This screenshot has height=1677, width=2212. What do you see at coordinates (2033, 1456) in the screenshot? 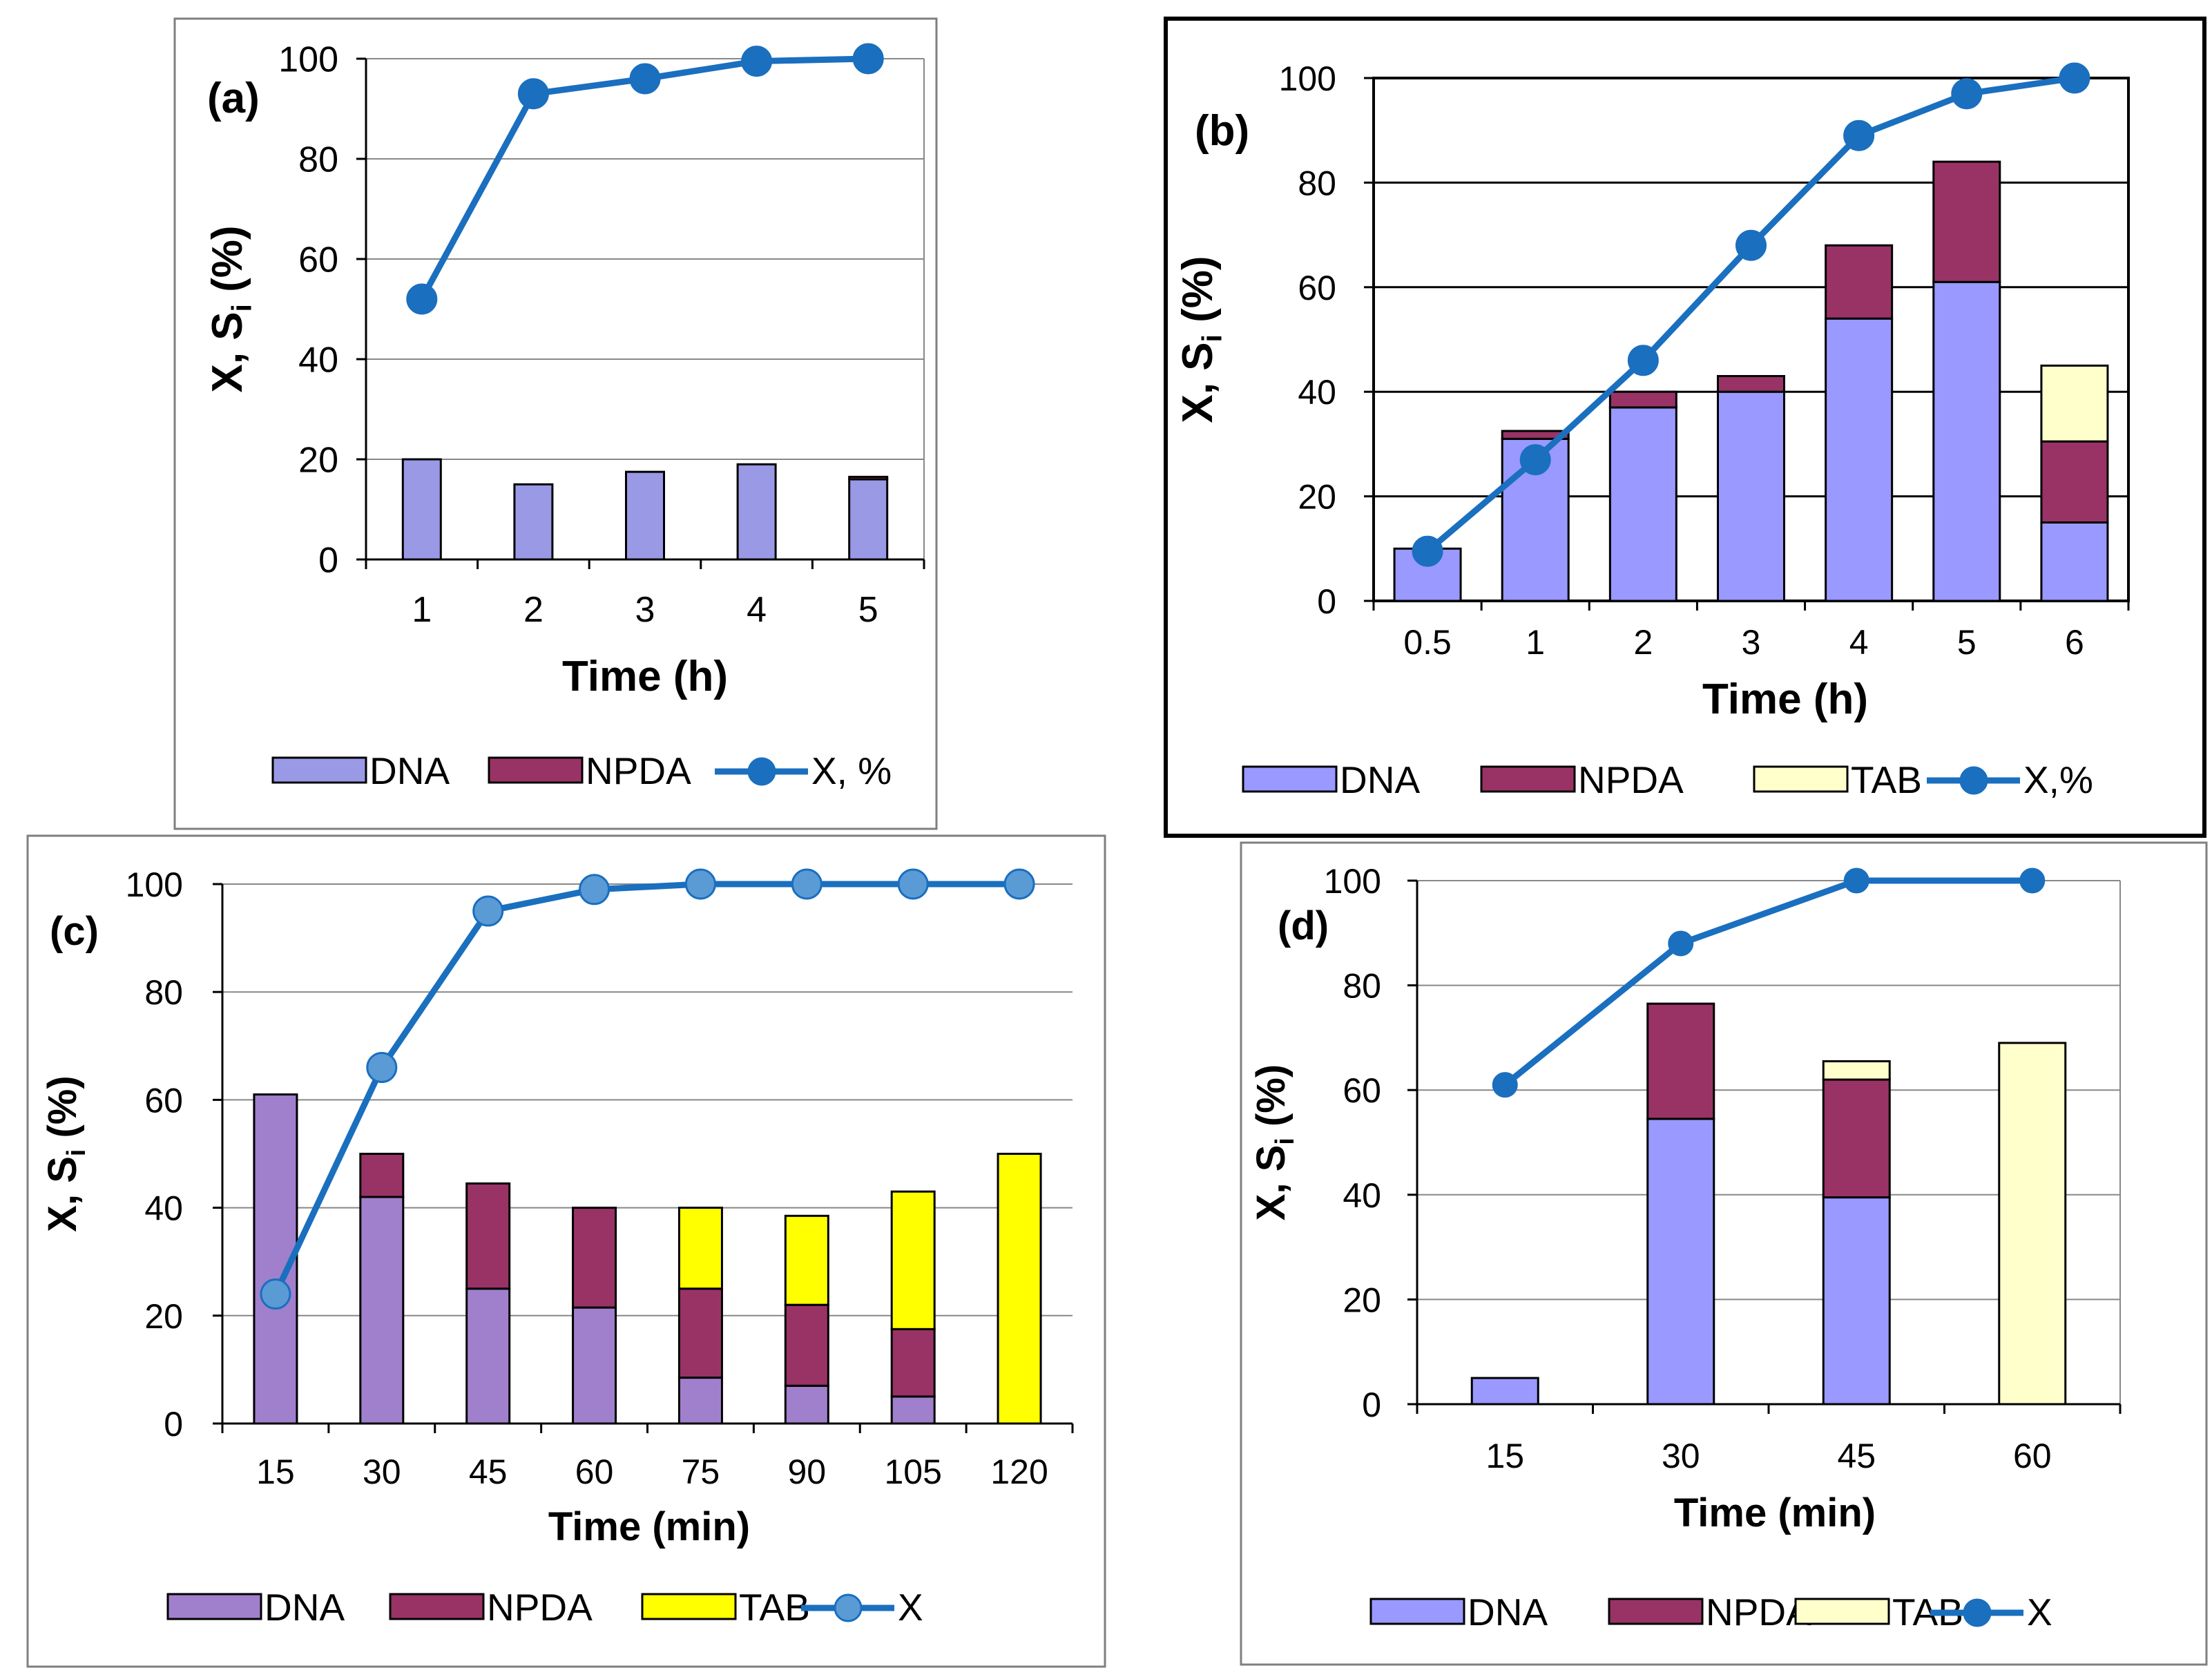
I see `x-tick-label: 60` at bounding box center [2033, 1456].